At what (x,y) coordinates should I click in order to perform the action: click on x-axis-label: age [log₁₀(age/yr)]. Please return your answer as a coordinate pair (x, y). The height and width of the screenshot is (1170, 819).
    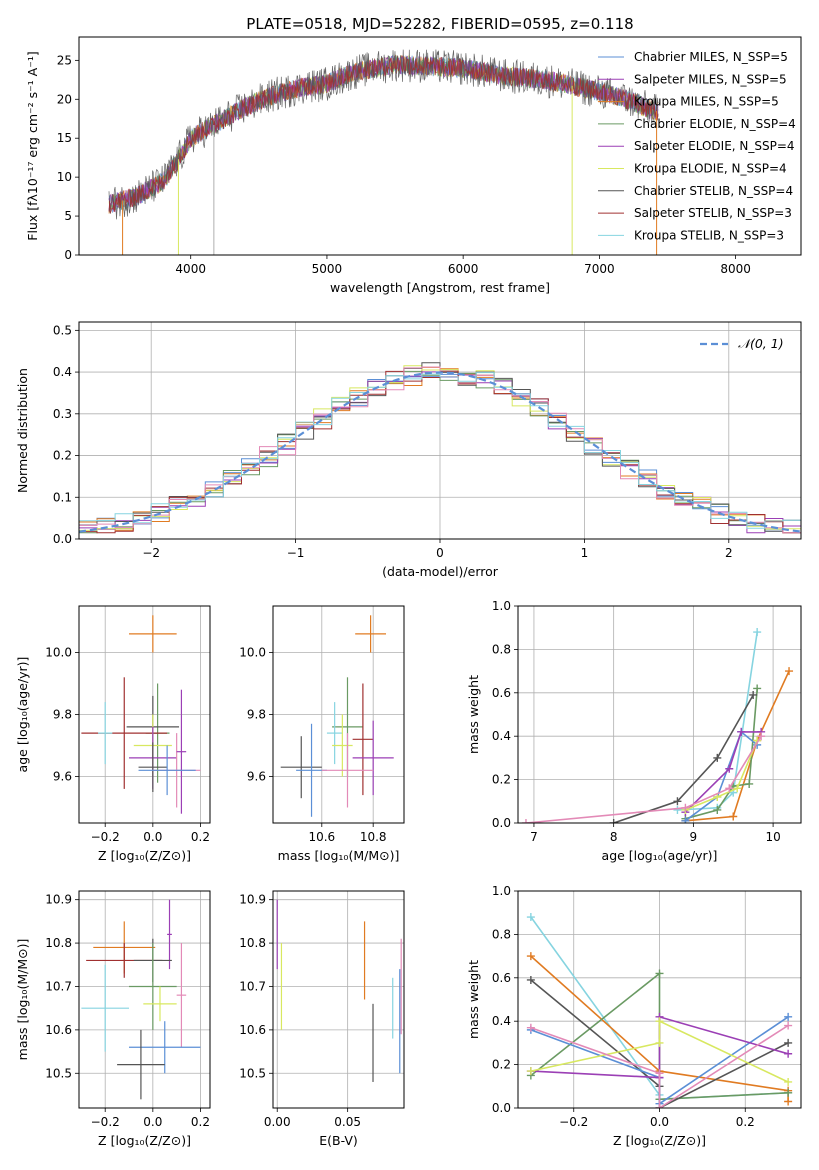
    Looking at the image, I should click on (660, 855).